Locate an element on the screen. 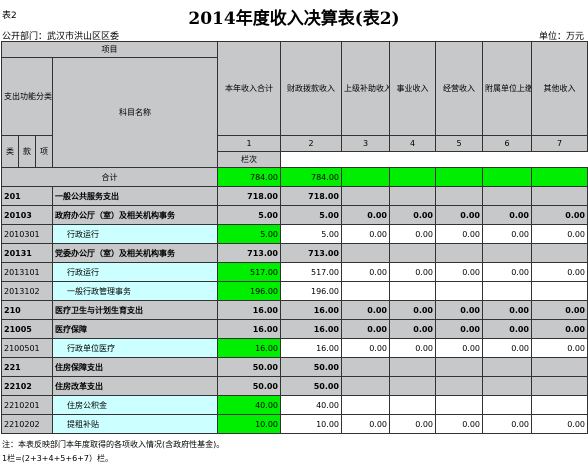 The width and height of the screenshot is (588, 464). func-code-cell: 221 is located at coordinates (27, 367).